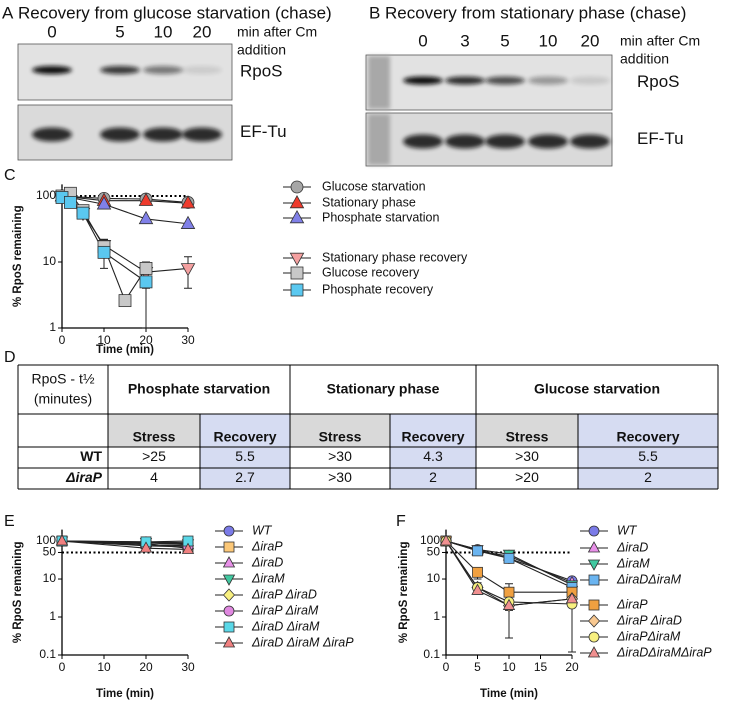 This screenshot has width=734, height=707. Describe the element at coordinates (649, 579) in the screenshot. I see `legend-label: ΔiraDΔiraM` at that location.